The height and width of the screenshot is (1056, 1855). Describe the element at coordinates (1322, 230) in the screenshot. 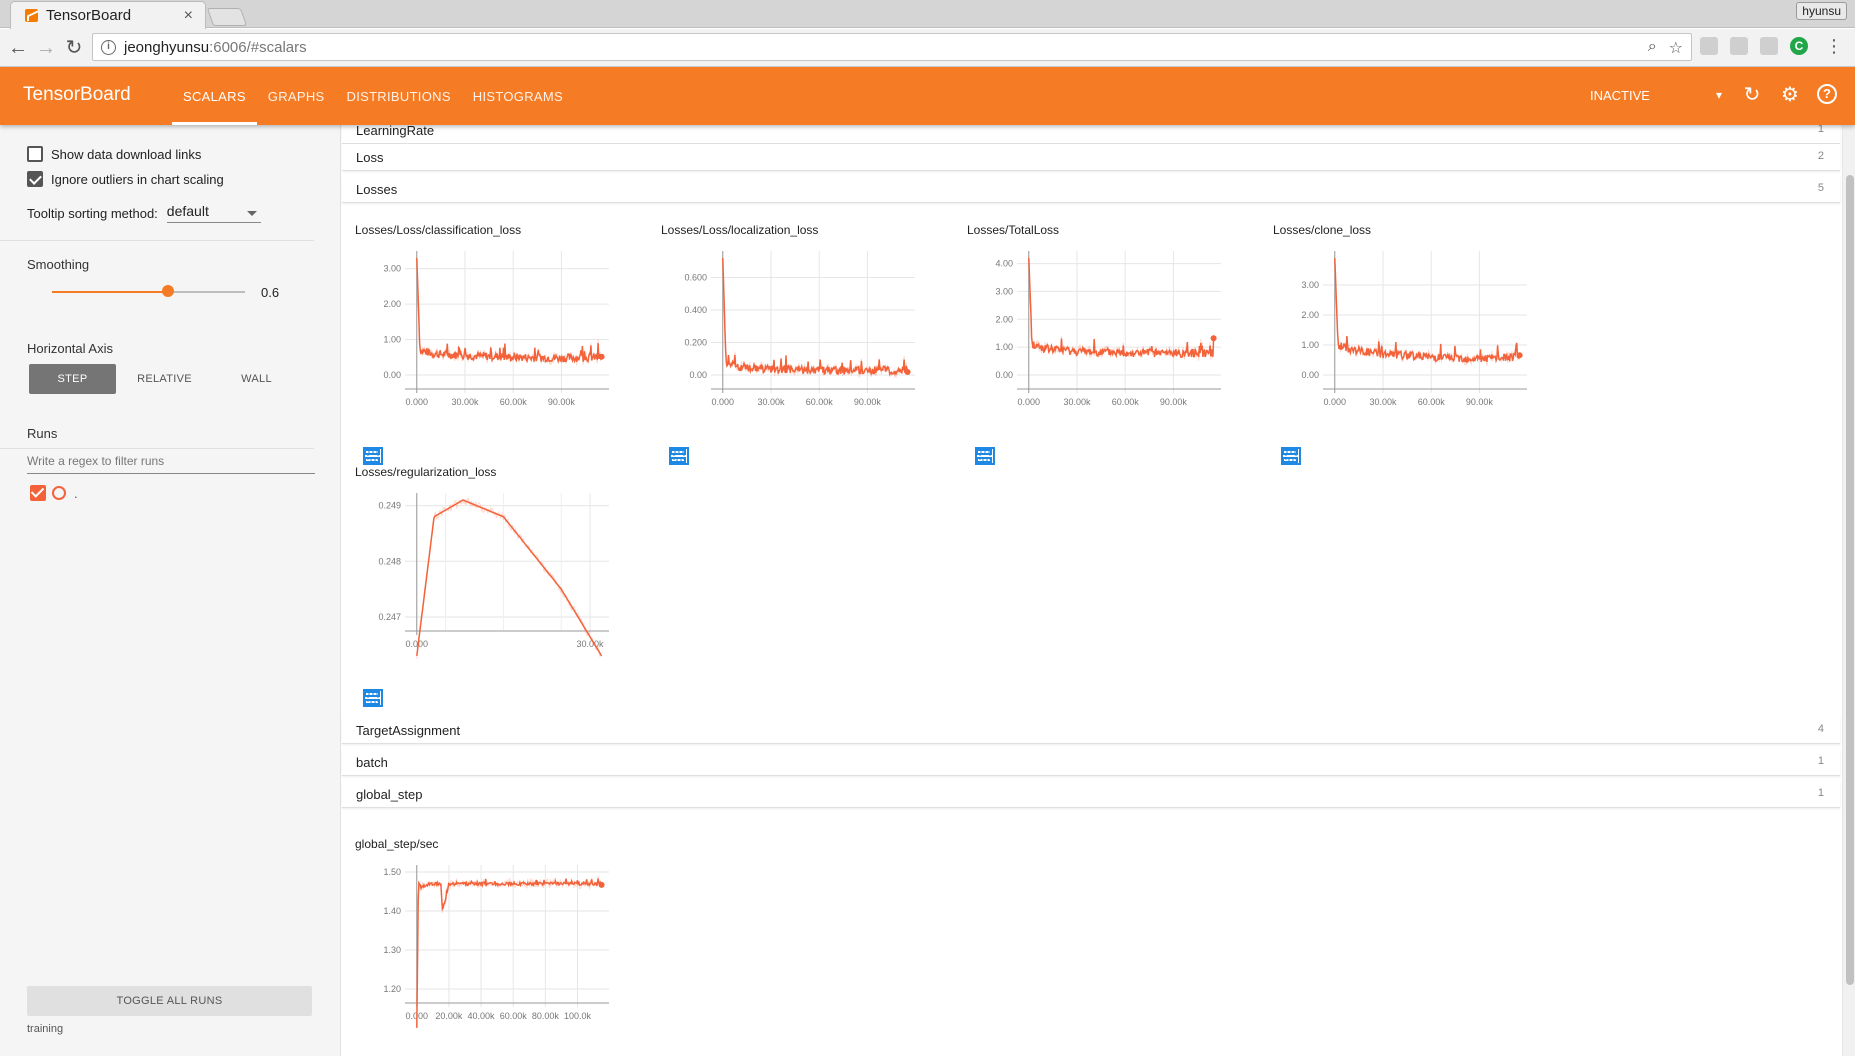

I see `chart-title: Losses/clone_loss` at that location.